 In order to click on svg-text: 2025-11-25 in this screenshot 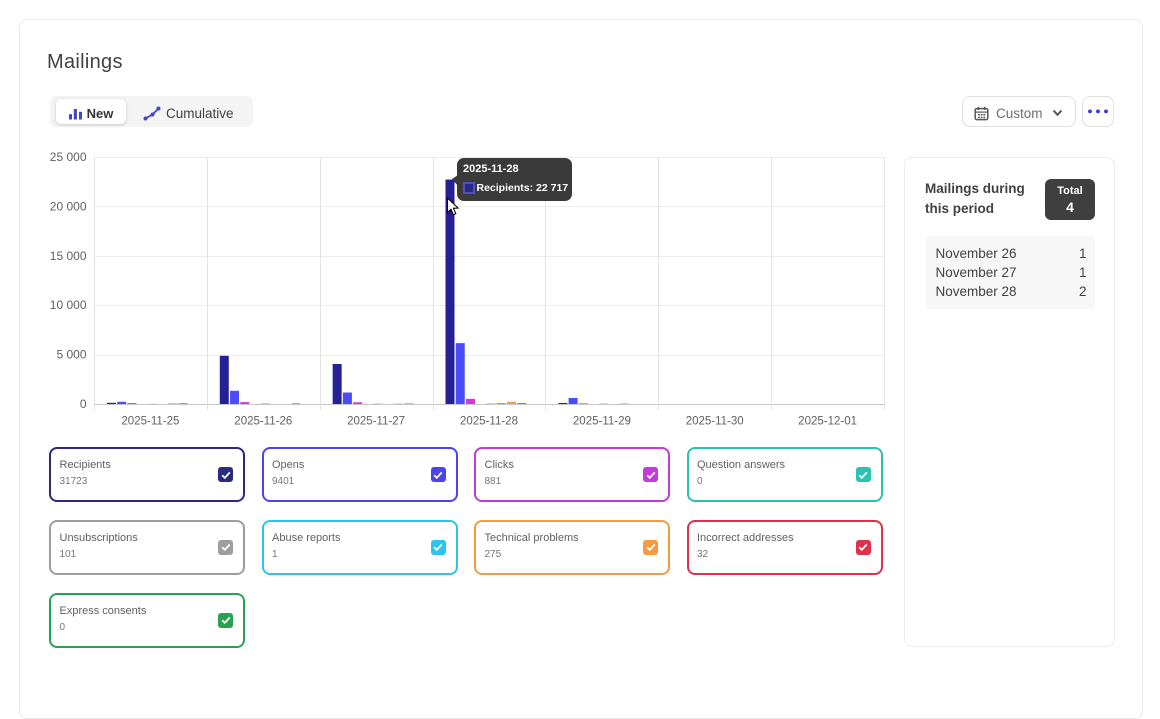, I will do `click(150, 422)`.